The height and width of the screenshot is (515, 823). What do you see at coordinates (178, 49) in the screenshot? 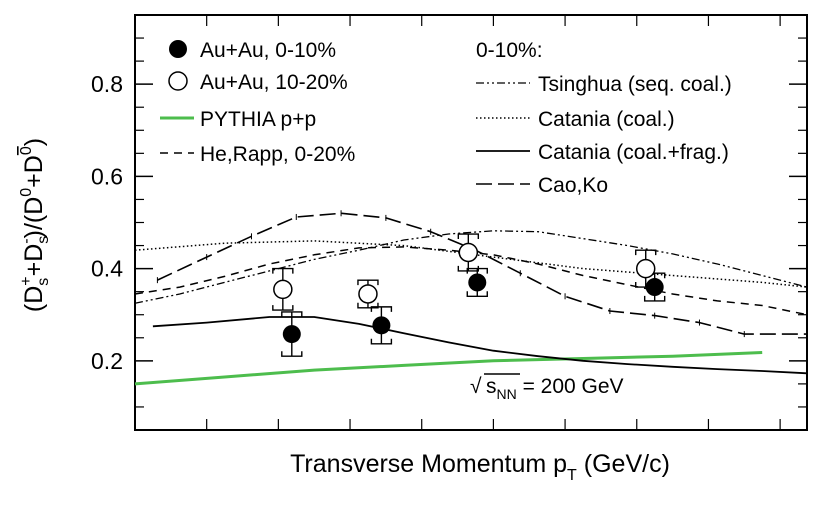
I see `legend-marker-filled-circle` at bounding box center [178, 49].